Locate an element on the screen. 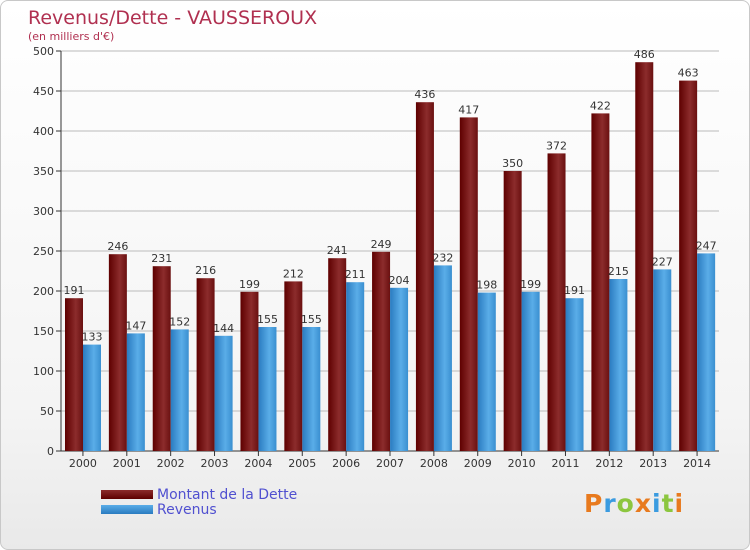 This screenshot has width=750, height=550. x-tick-label: 2005 is located at coordinates (302, 463).